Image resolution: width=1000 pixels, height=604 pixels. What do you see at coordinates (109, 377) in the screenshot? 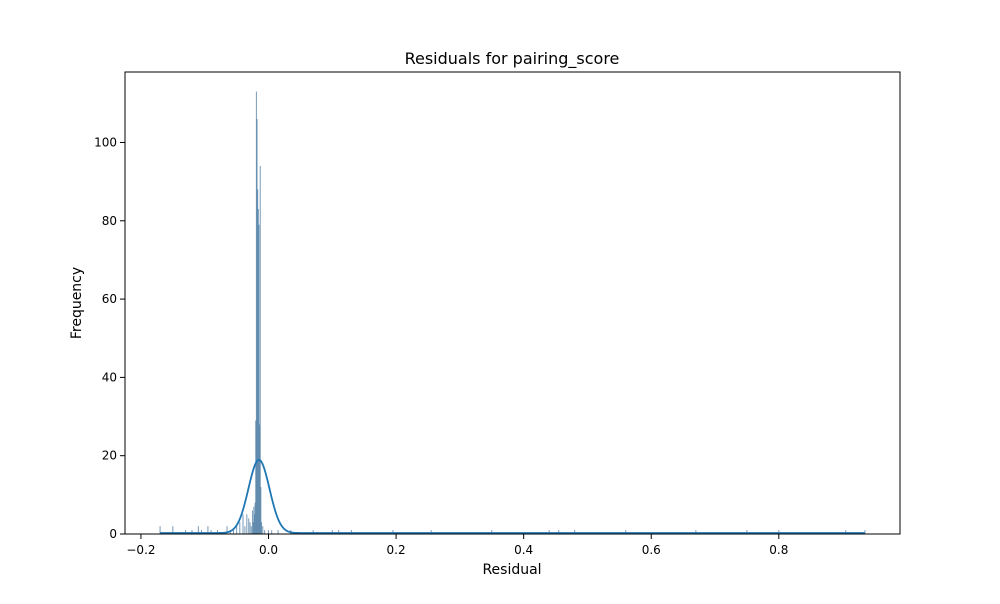
I see `y-tick-label: 40` at bounding box center [109, 377].